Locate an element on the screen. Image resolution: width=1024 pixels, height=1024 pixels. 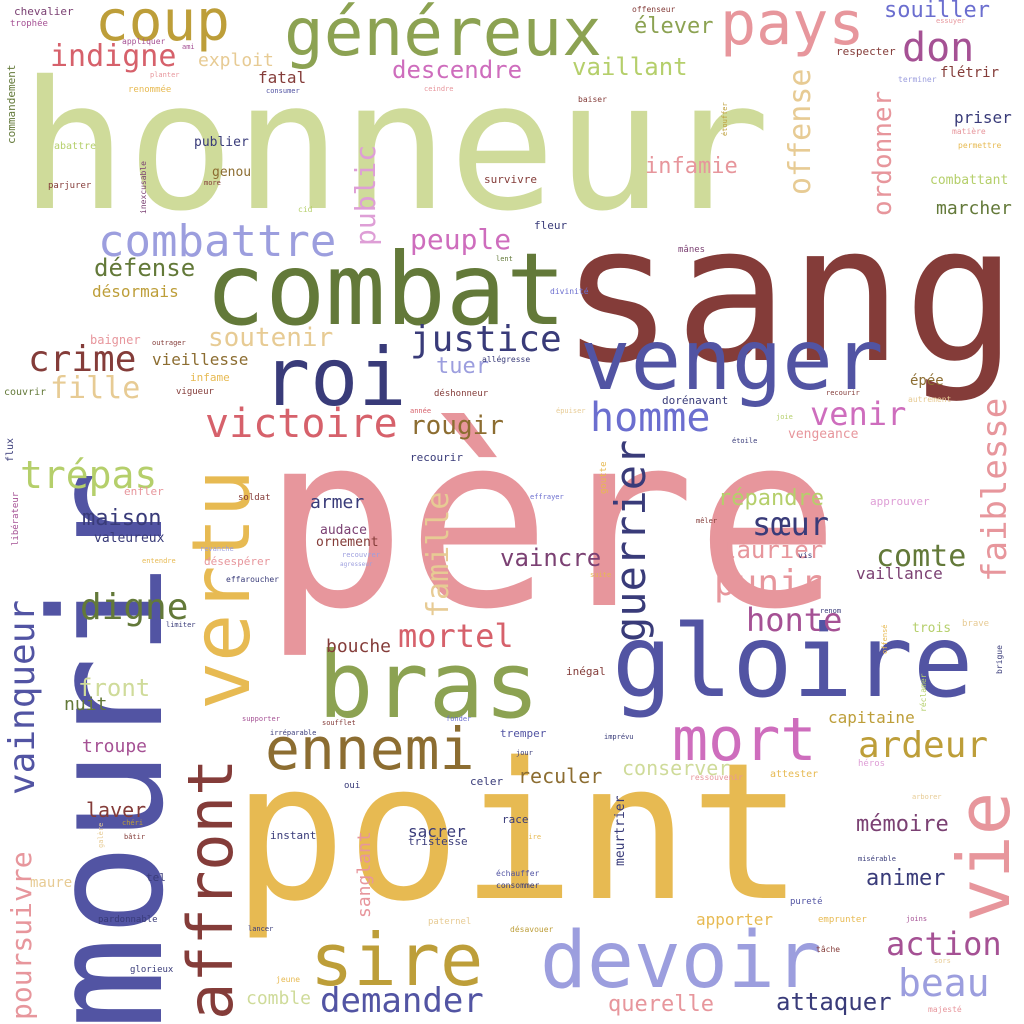
word: baiser is located at coordinates (592, 99).